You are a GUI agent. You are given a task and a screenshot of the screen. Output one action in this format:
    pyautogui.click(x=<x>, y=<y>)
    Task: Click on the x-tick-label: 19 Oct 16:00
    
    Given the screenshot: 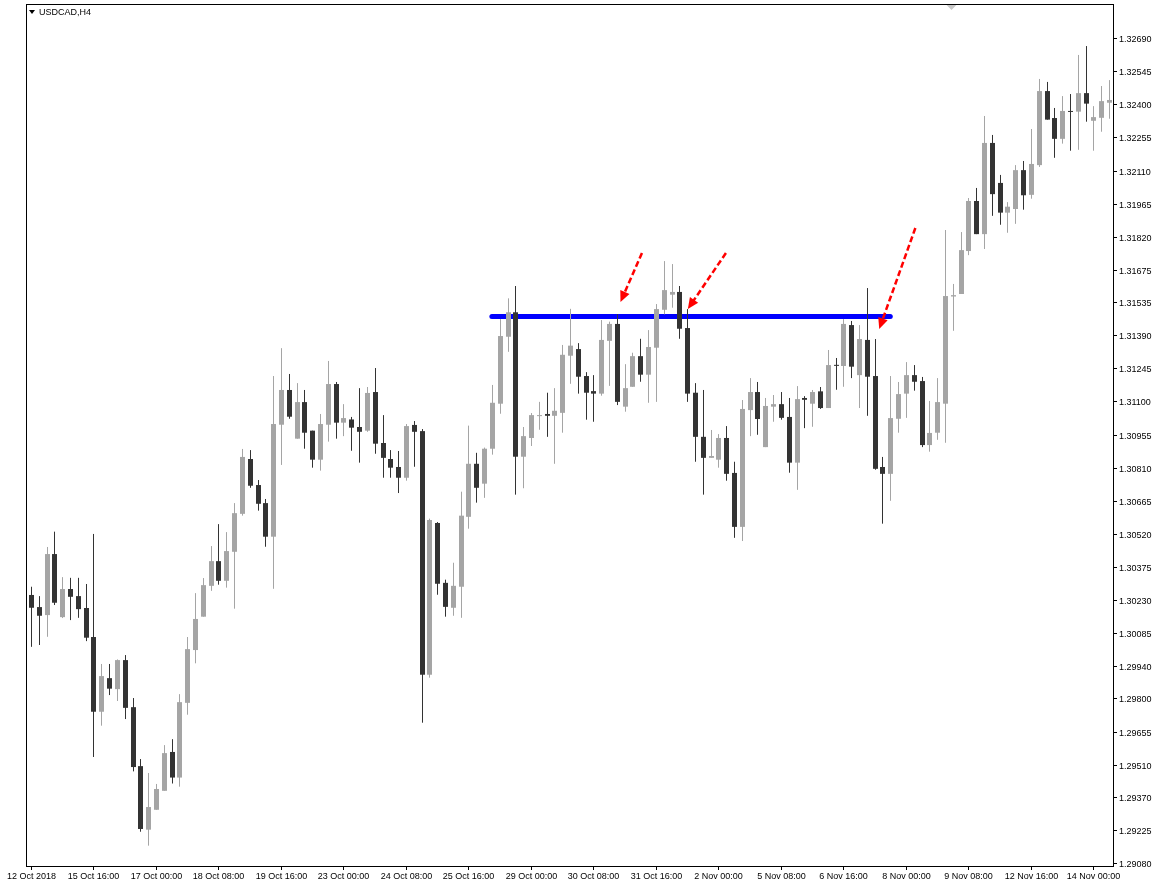 What is the action you would take?
    pyautogui.click(x=281, y=876)
    